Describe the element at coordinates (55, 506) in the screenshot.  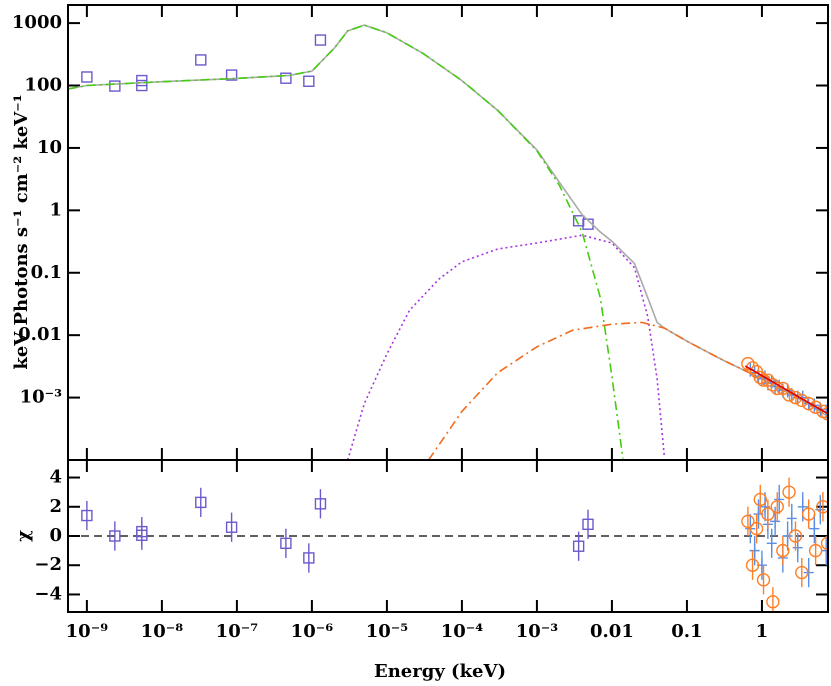
I see `y-tick-label: 2` at that location.